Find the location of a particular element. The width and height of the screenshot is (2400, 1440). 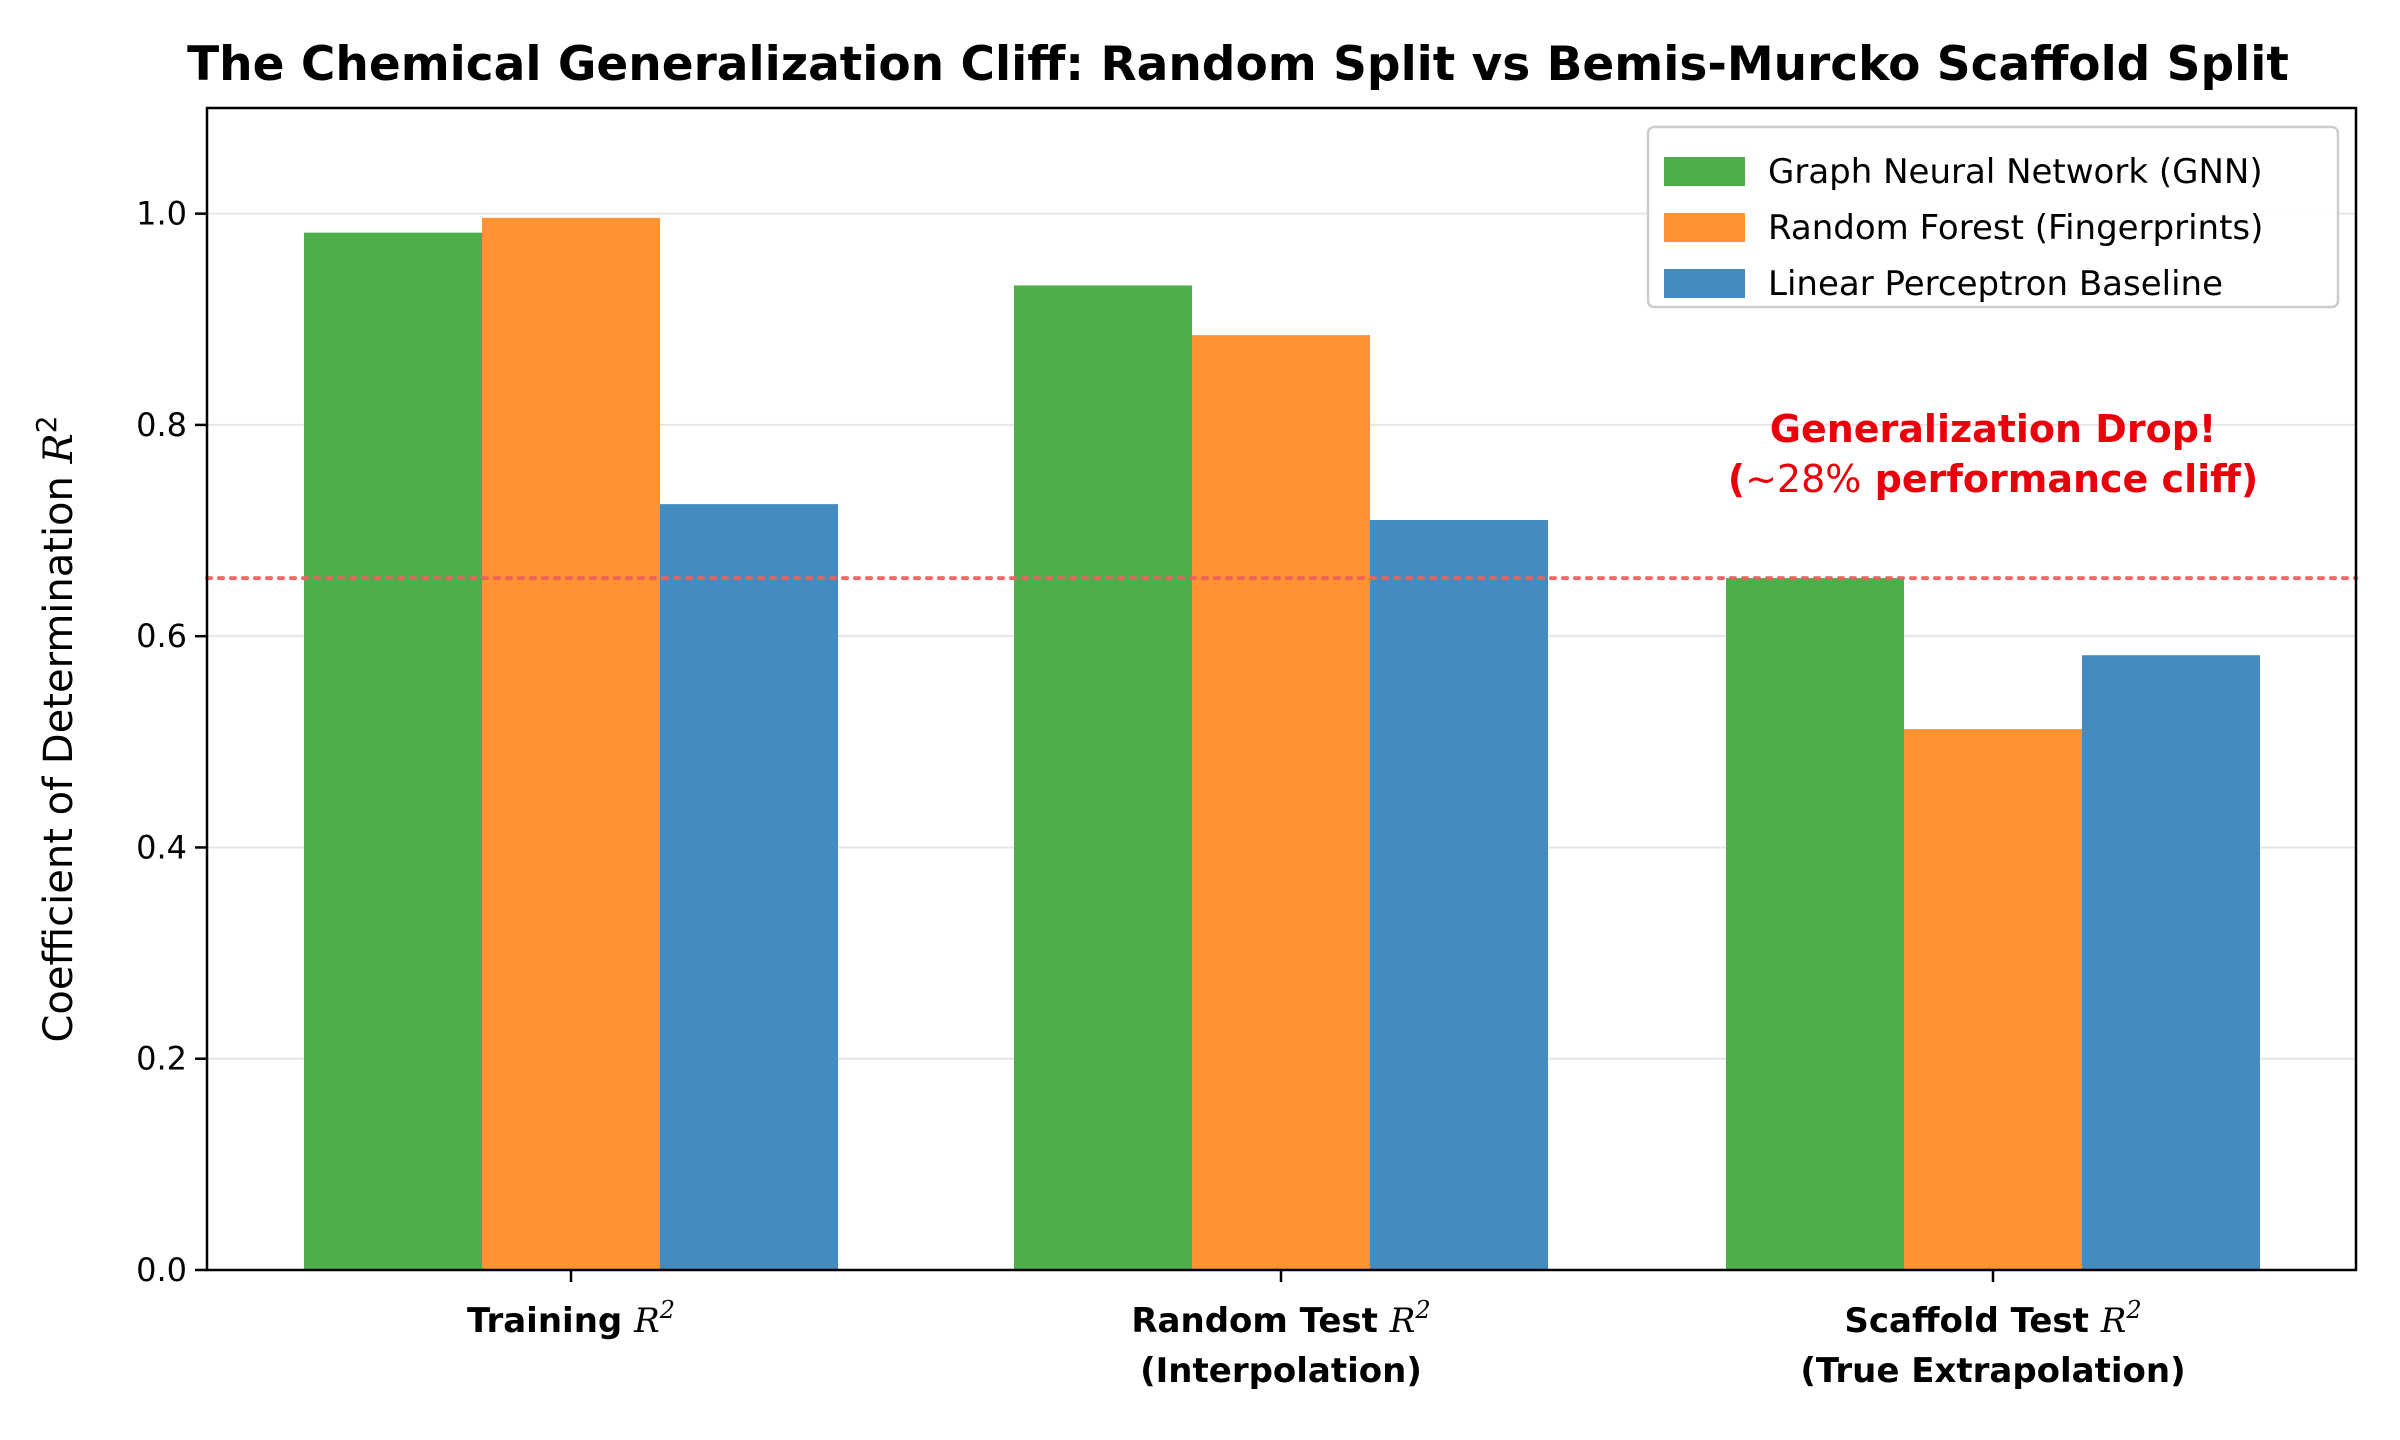

annotation-line-2: (~28% performance cliff) is located at coordinates (1993, 479).